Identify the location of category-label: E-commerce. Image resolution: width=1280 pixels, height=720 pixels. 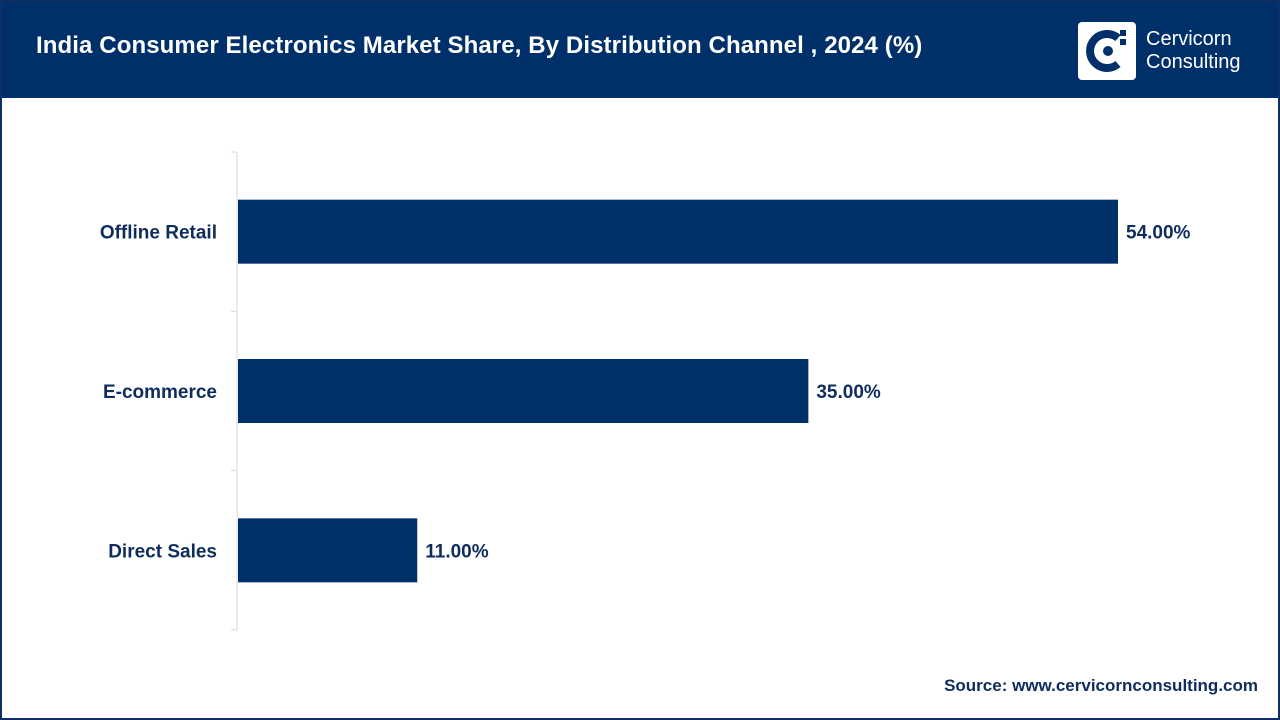
(160, 392).